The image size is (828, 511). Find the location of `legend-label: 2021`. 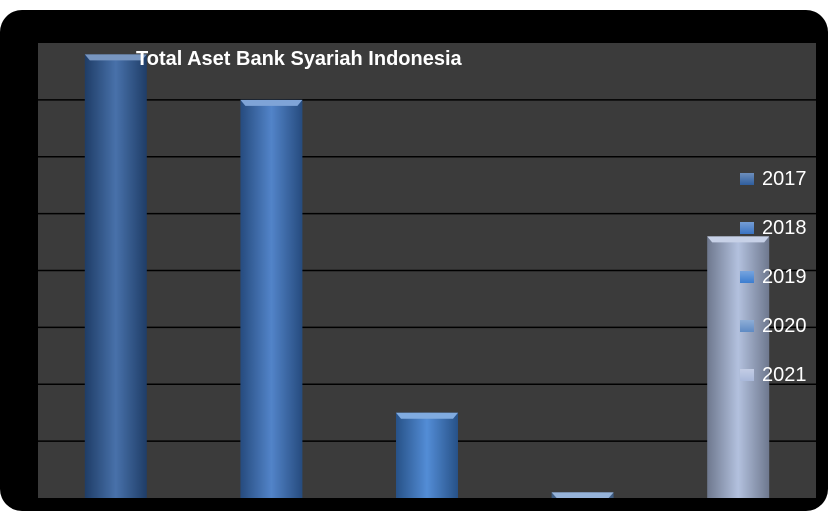

legend-label: 2021 is located at coordinates (784, 375).